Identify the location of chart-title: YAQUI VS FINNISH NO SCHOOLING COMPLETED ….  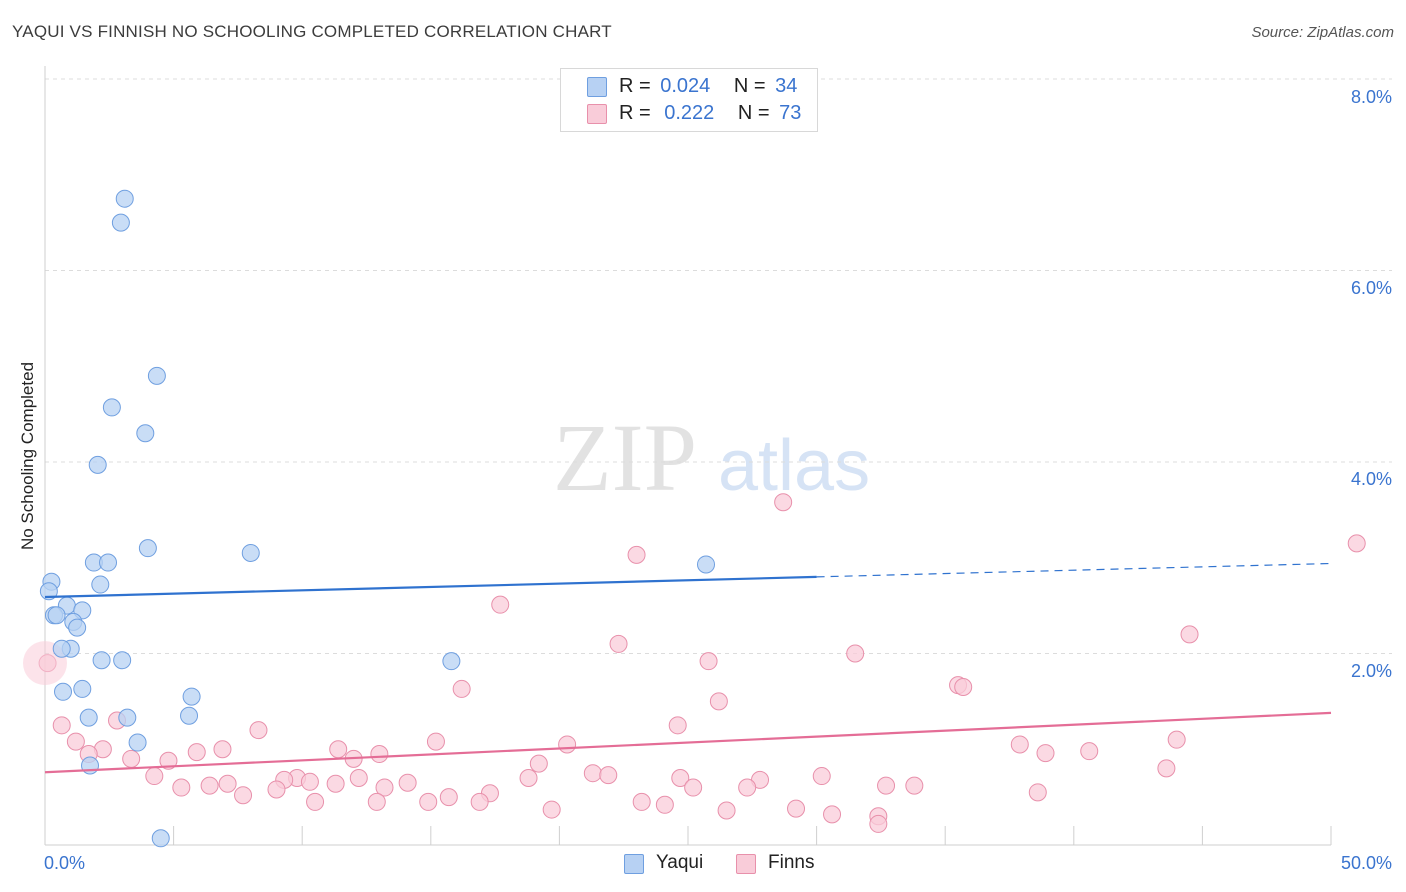
(312, 31).